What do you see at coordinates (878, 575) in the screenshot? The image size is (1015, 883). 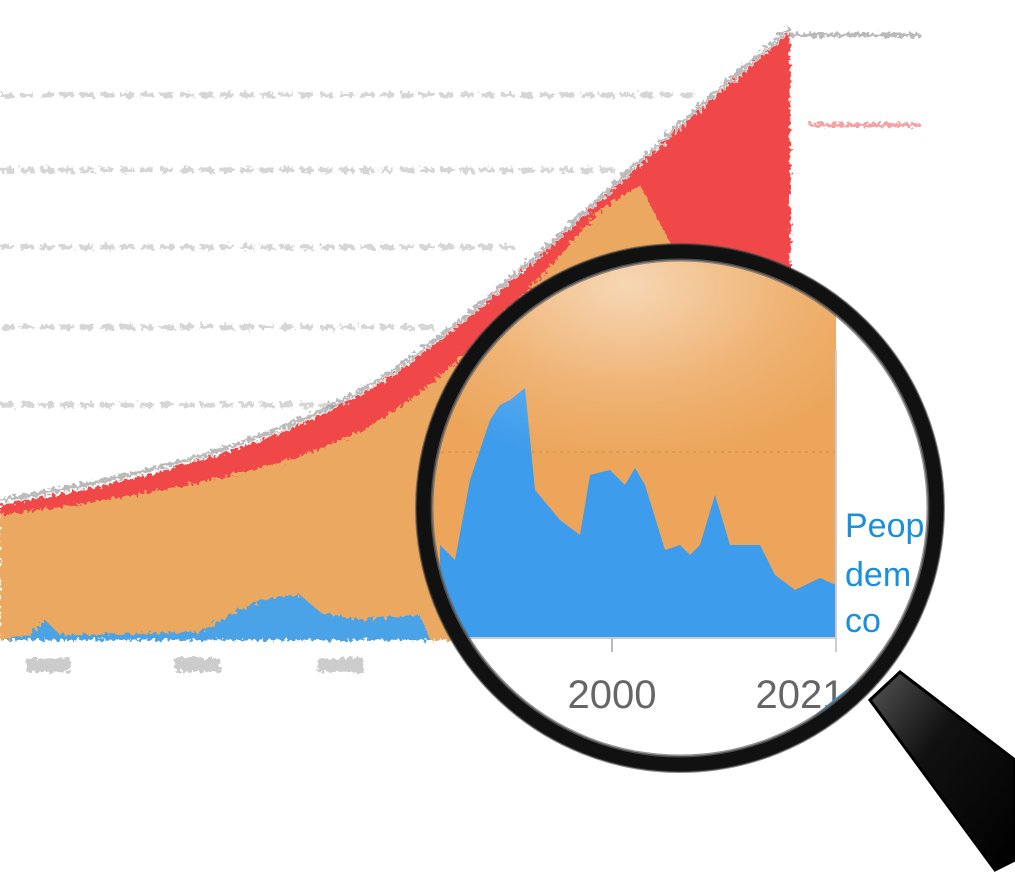 I see `legend-text: dem` at bounding box center [878, 575].